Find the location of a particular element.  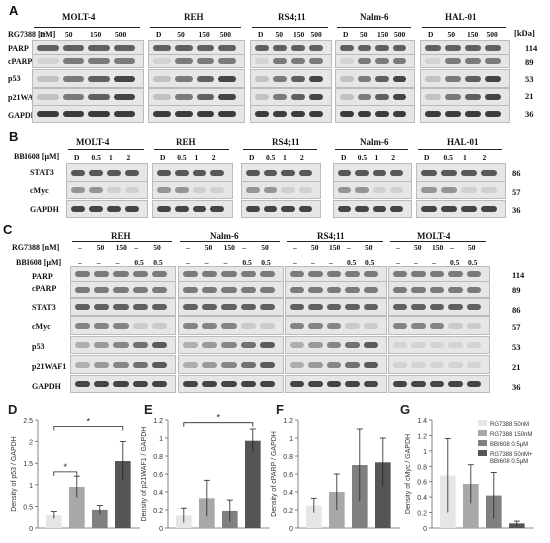

chart-y-tick-label: 1.2 is located at coordinates (422, 436).